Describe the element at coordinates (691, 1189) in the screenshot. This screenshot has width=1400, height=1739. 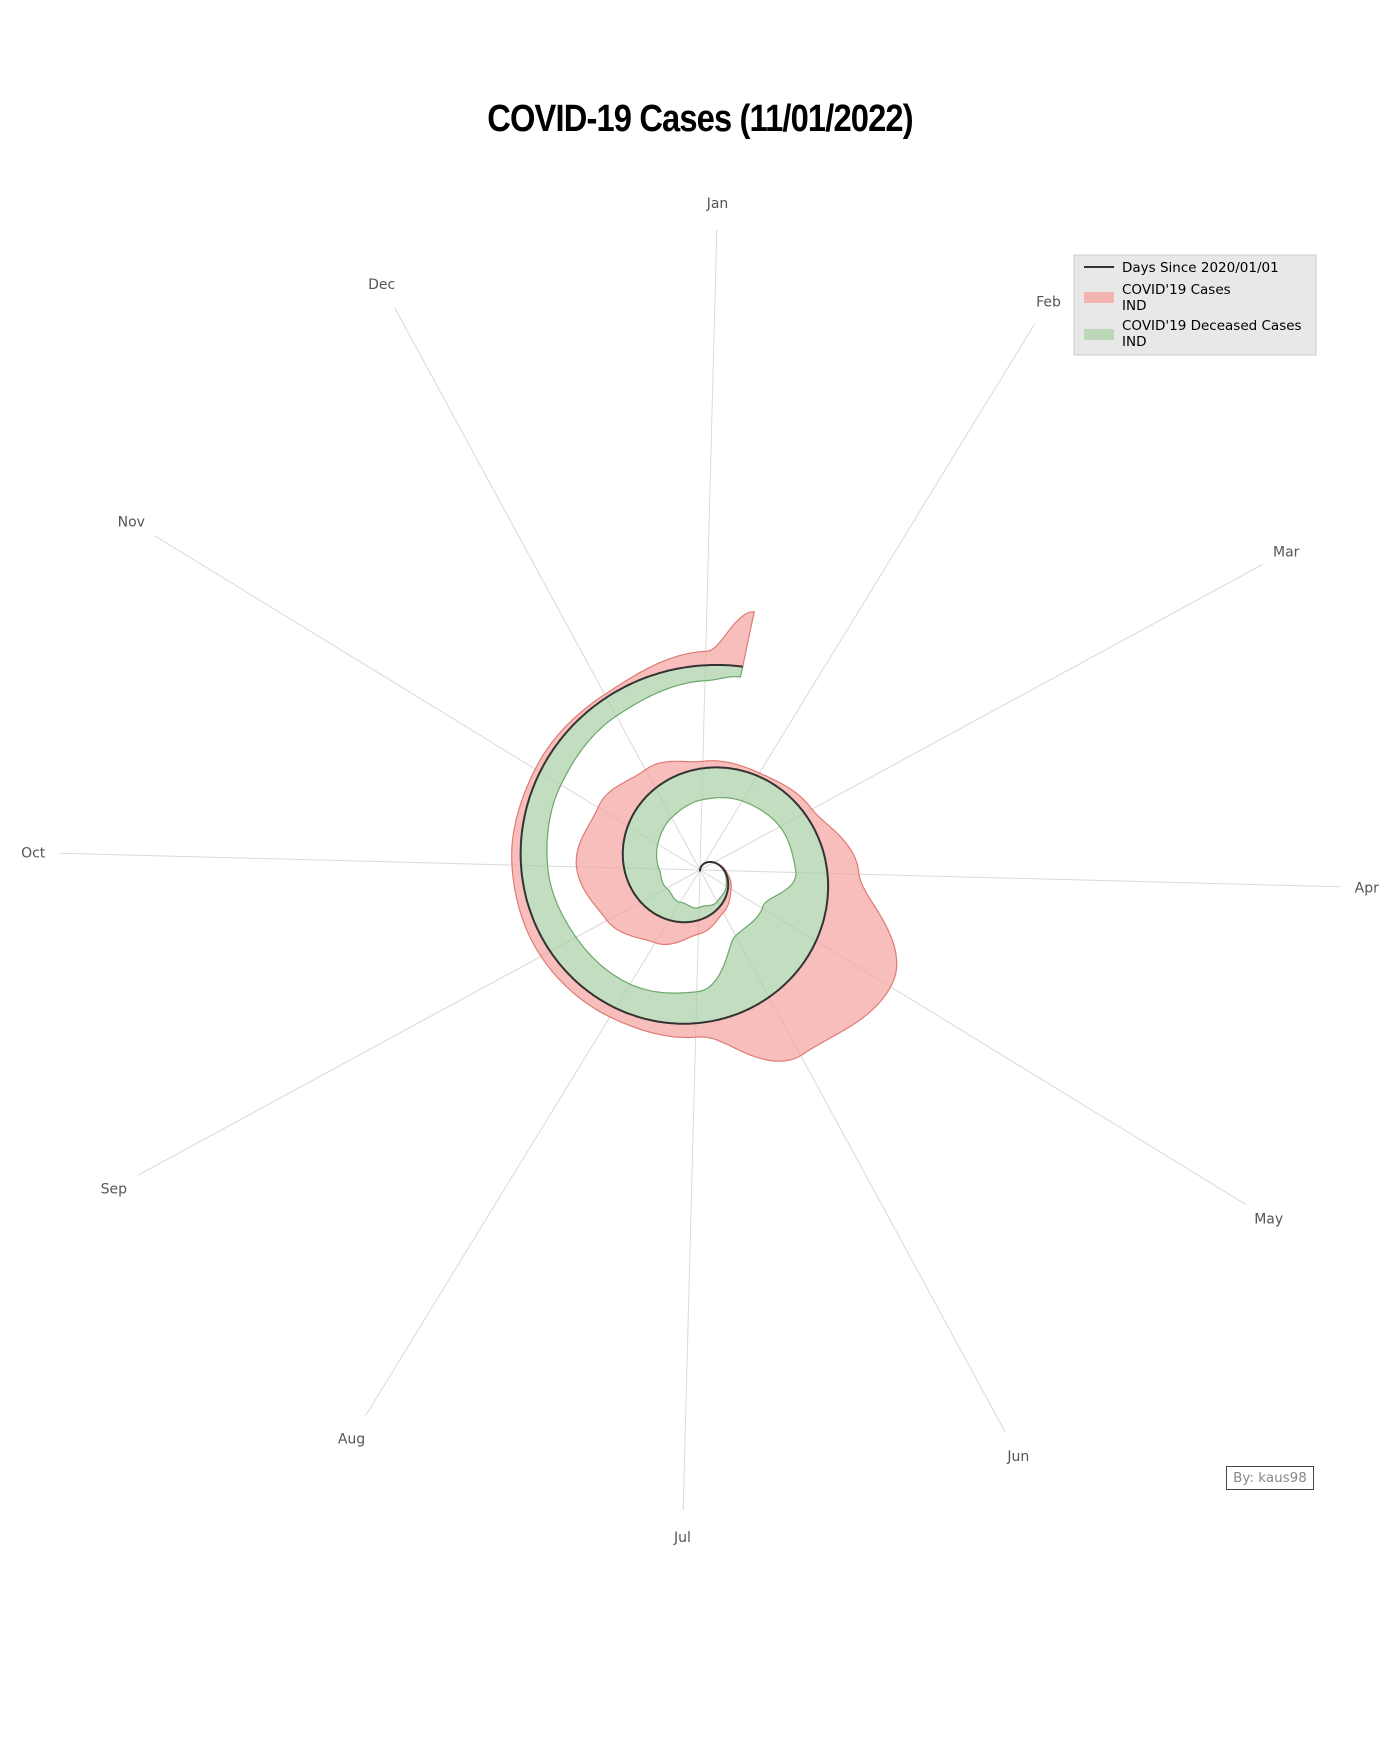
I see `spoke-jul` at that location.